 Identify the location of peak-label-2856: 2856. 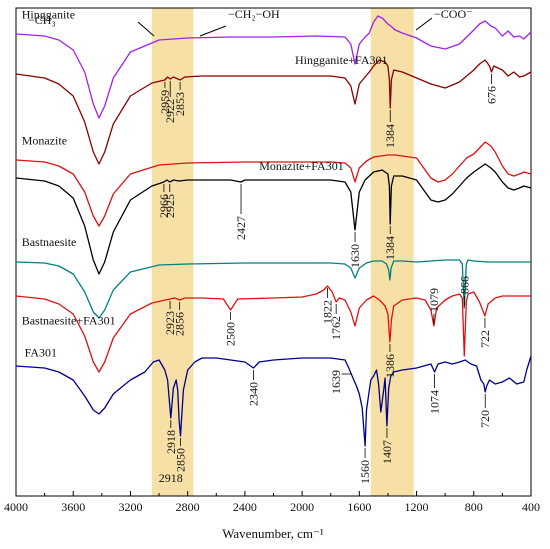
(180, 319).